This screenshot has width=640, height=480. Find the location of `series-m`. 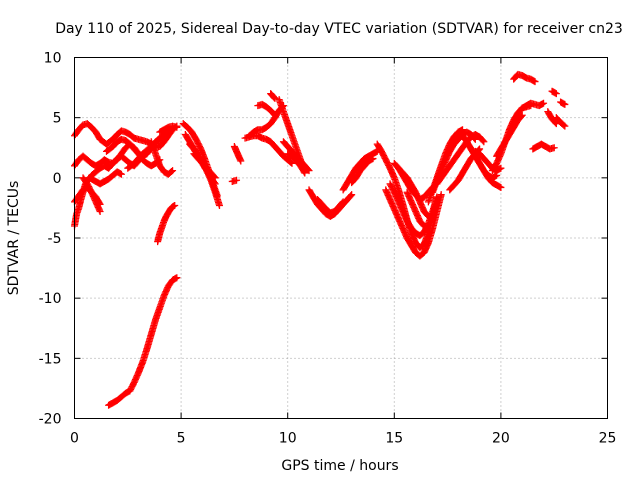

series-m is located at coordinates (143, 341).